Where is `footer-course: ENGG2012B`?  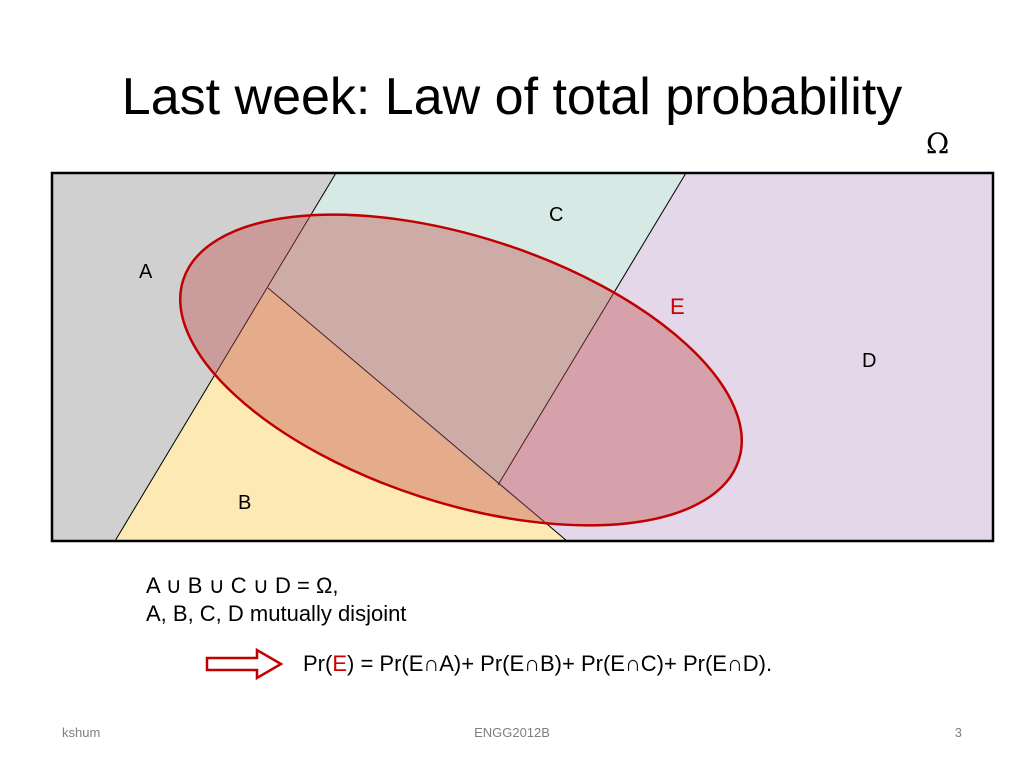 footer-course: ENGG2012B is located at coordinates (512, 732).